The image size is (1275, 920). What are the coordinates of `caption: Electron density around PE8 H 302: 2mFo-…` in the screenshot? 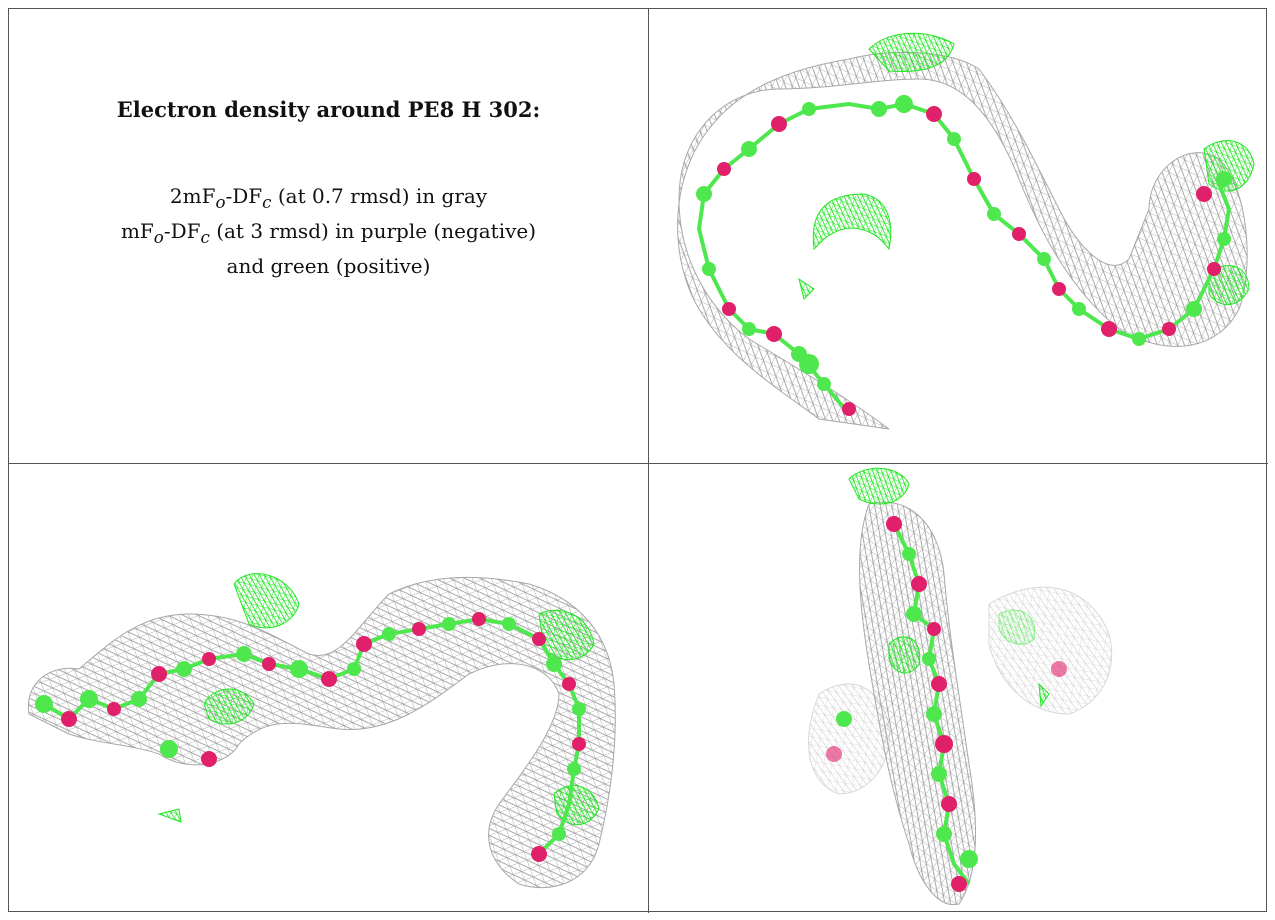 It's located at (328, 189).